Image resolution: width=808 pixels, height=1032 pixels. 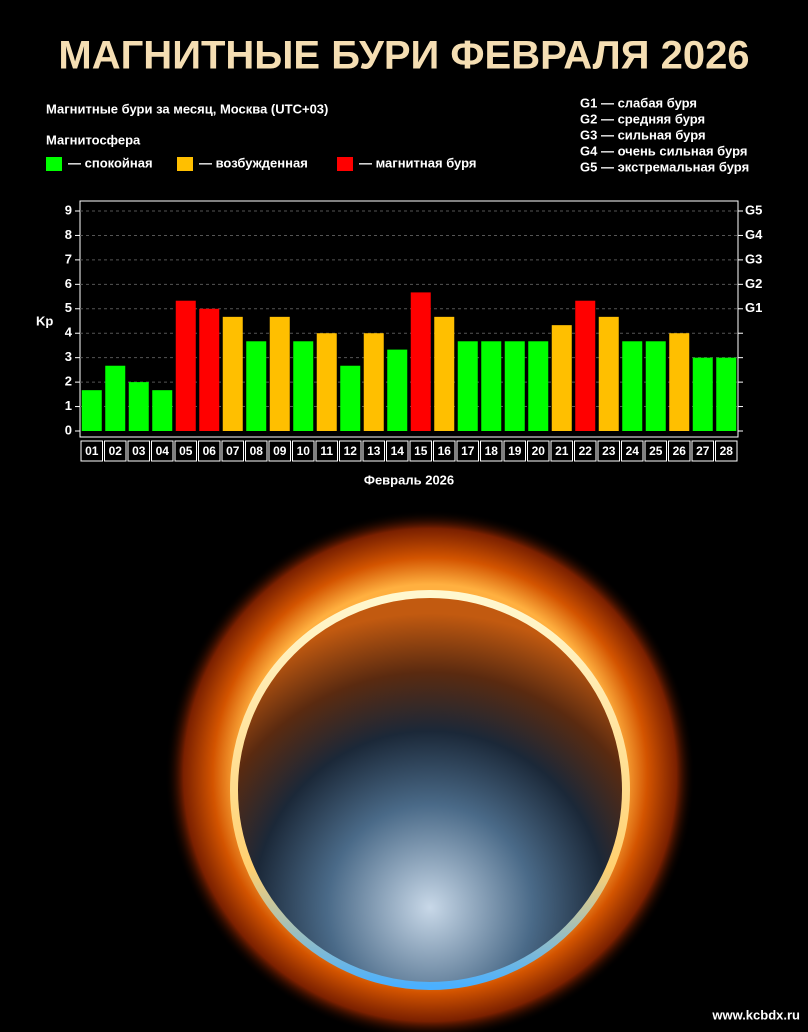 I want to click on y-tick-label: 6, so click(x=68, y=283).